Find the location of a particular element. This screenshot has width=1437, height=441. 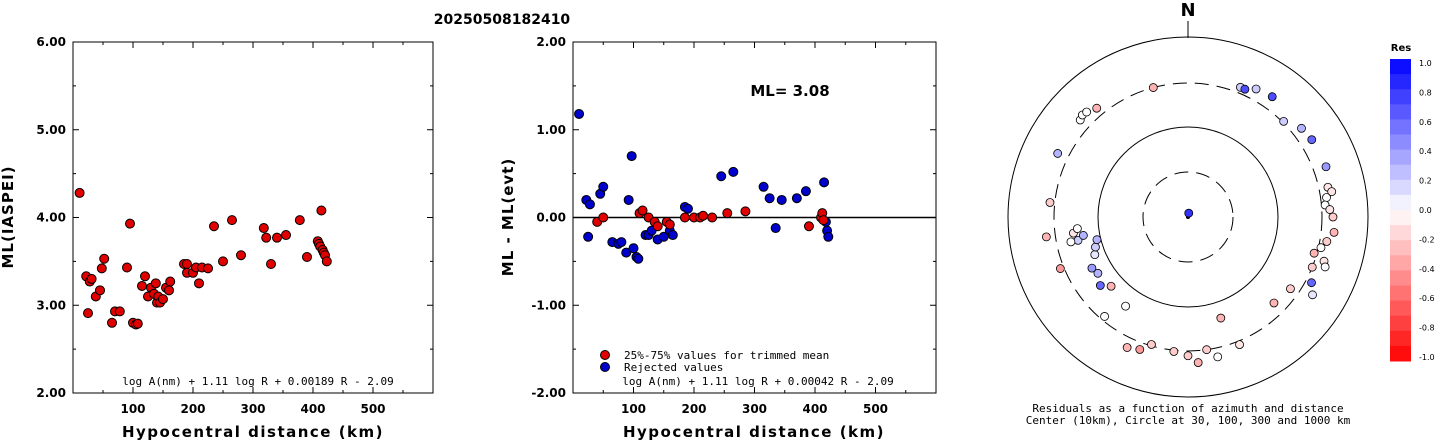

event-title: 20250508182410 is located at coordinates (502, 20).